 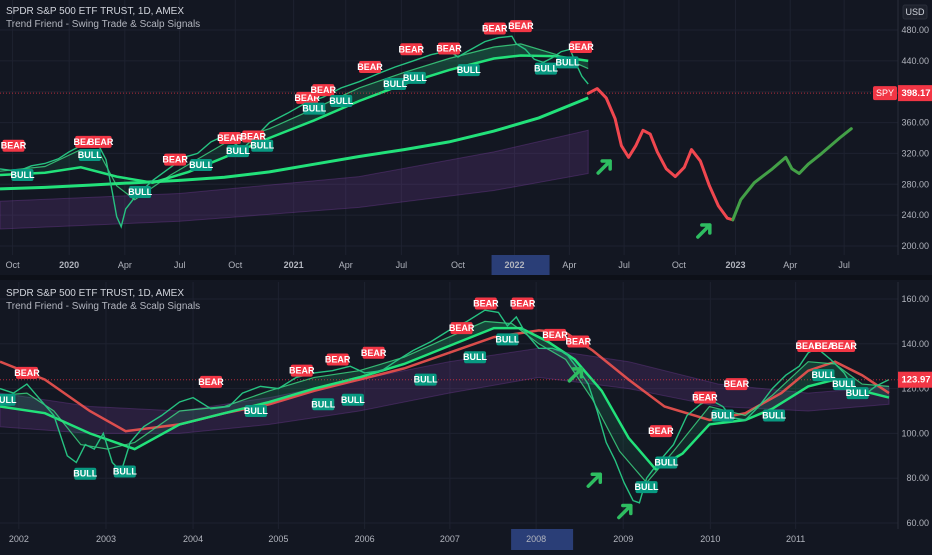 What do you see at coordinates (278, 539) in the screenshot?
I see `x-tick-label: 2005` at bounding box center [278, 539].